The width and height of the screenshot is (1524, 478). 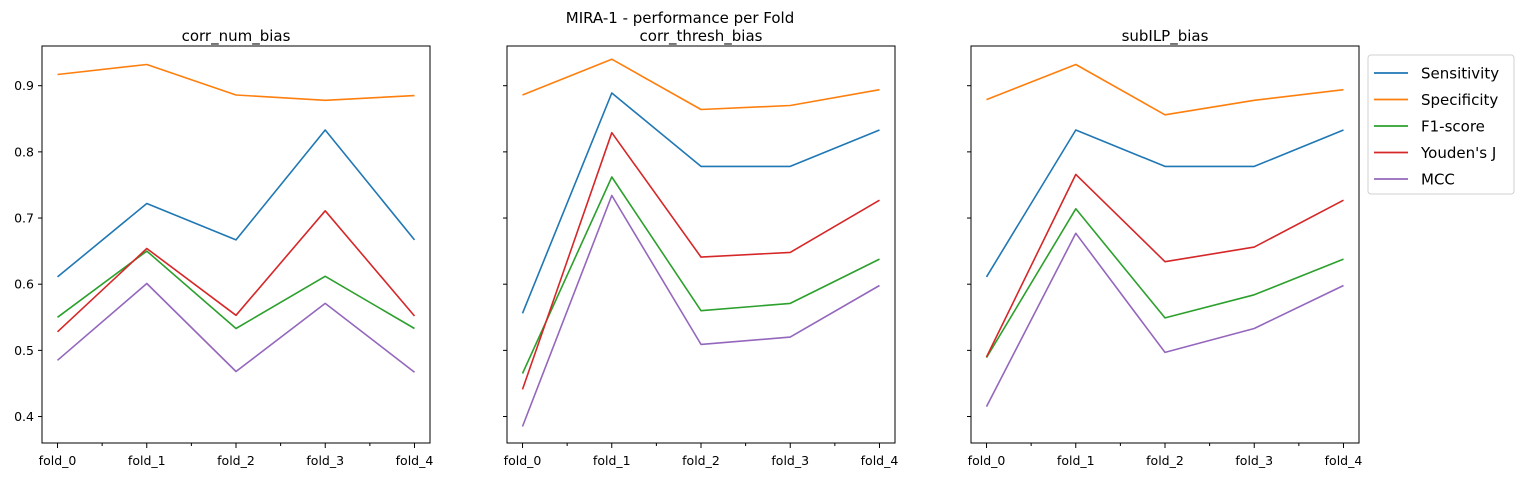 What do you see at coordinates (236, 36) in the screenshot?
I see `subplot-title: corr_num_bias` at bounding box center [236, 36].